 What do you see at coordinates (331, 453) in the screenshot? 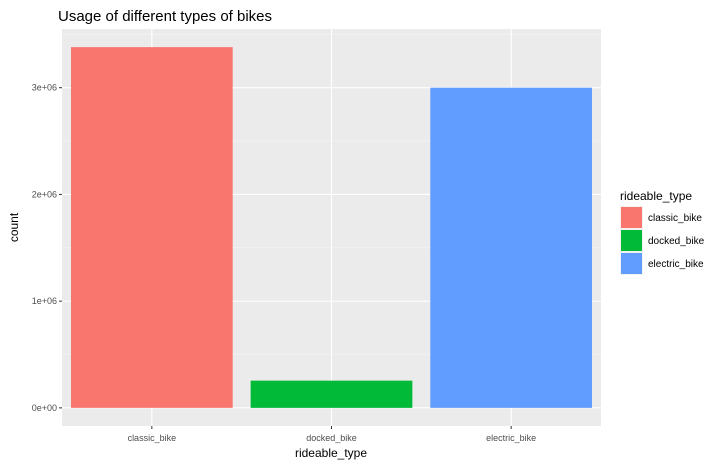
I see `x-axis-title: rideable_type` at bounding box center [331, 453].